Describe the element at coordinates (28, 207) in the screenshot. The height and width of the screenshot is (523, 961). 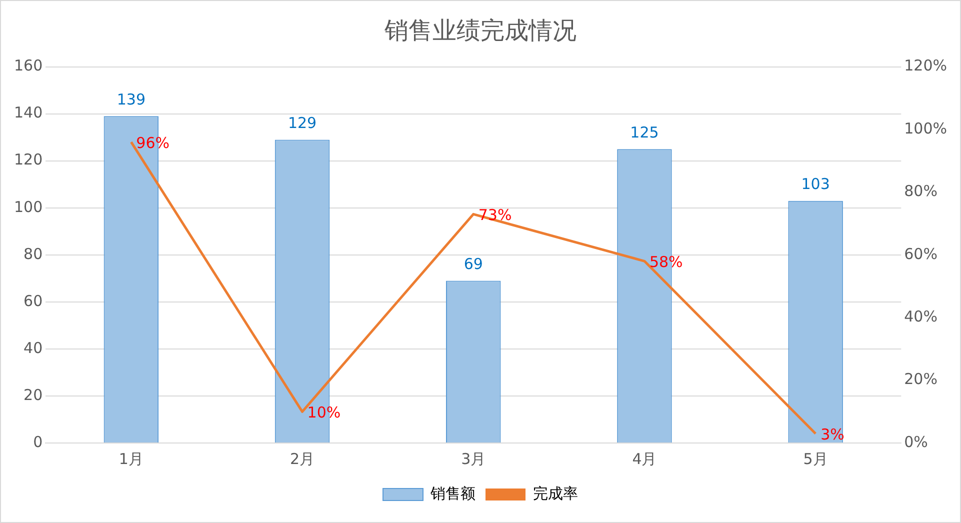
I see `y-tick-label: 100` at that location.